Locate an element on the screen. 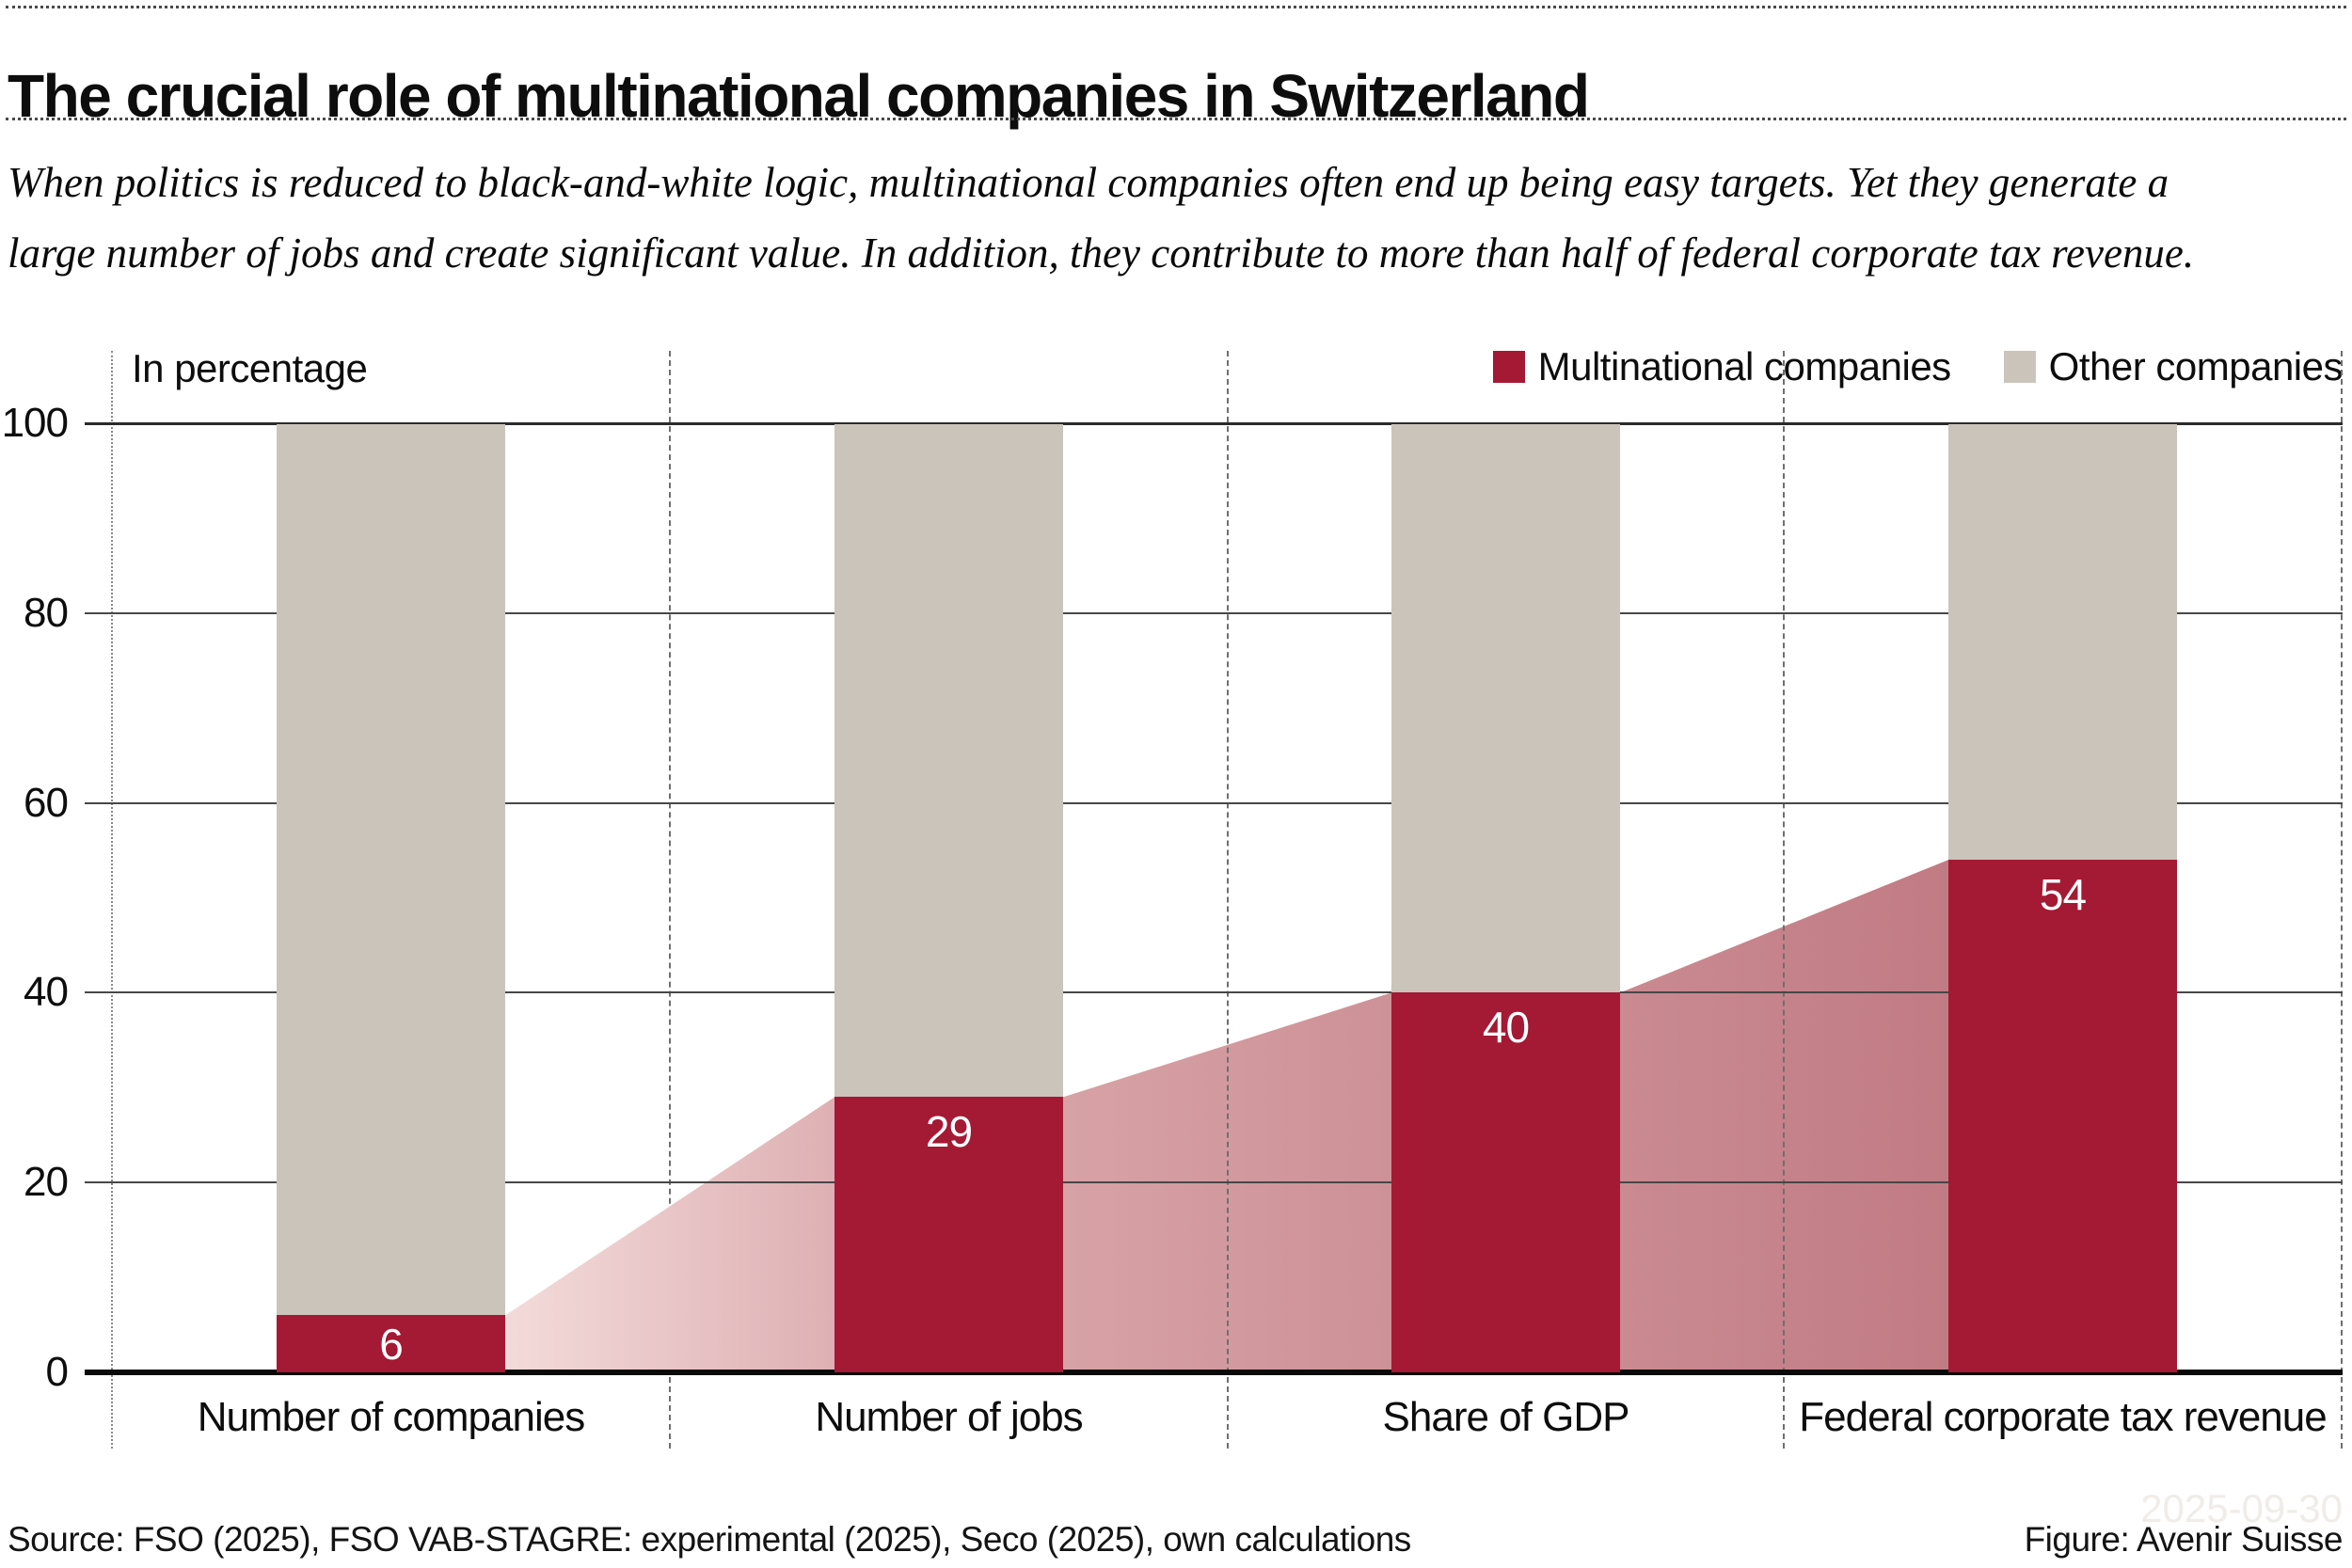 The width and height of the screenshot is (2352, 1568). y-tick-label-80: 80 is located at coordinates (46, 612).